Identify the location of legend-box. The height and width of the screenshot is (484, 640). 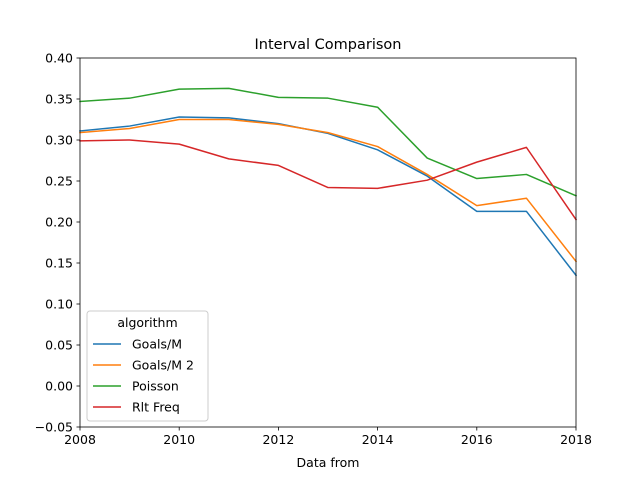
(147, 366).